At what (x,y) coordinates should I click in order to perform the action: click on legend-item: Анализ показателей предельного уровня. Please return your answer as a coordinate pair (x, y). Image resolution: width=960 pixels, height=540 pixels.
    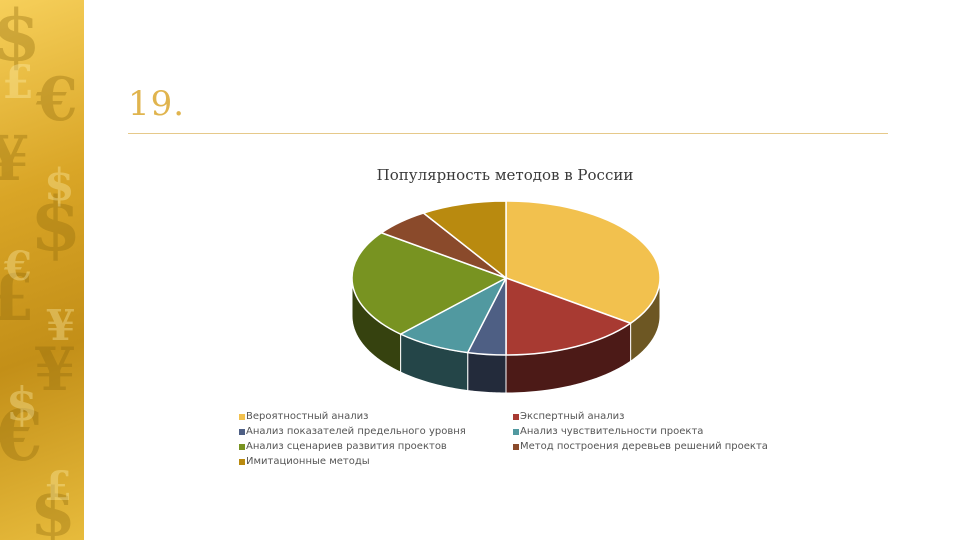
    Looking at the image, I should click on (376, 432).